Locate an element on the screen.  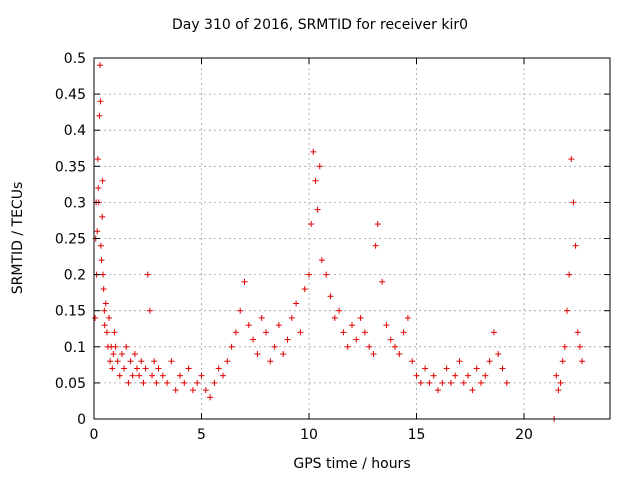
y-tick-label: 0.3 is located at coordinates (75, 203).